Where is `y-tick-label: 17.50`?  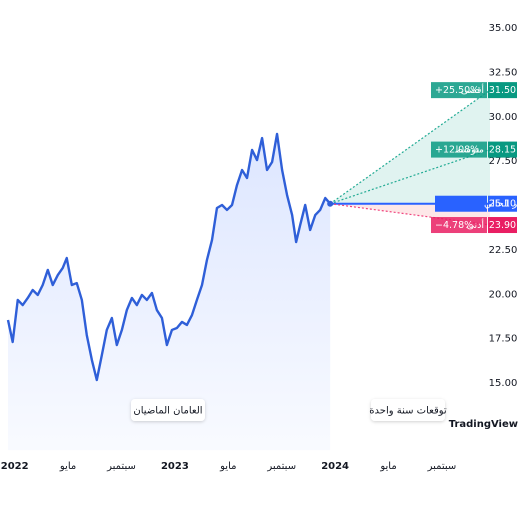
y-tick-label: 17.50 is located at coordinates (503, 339).